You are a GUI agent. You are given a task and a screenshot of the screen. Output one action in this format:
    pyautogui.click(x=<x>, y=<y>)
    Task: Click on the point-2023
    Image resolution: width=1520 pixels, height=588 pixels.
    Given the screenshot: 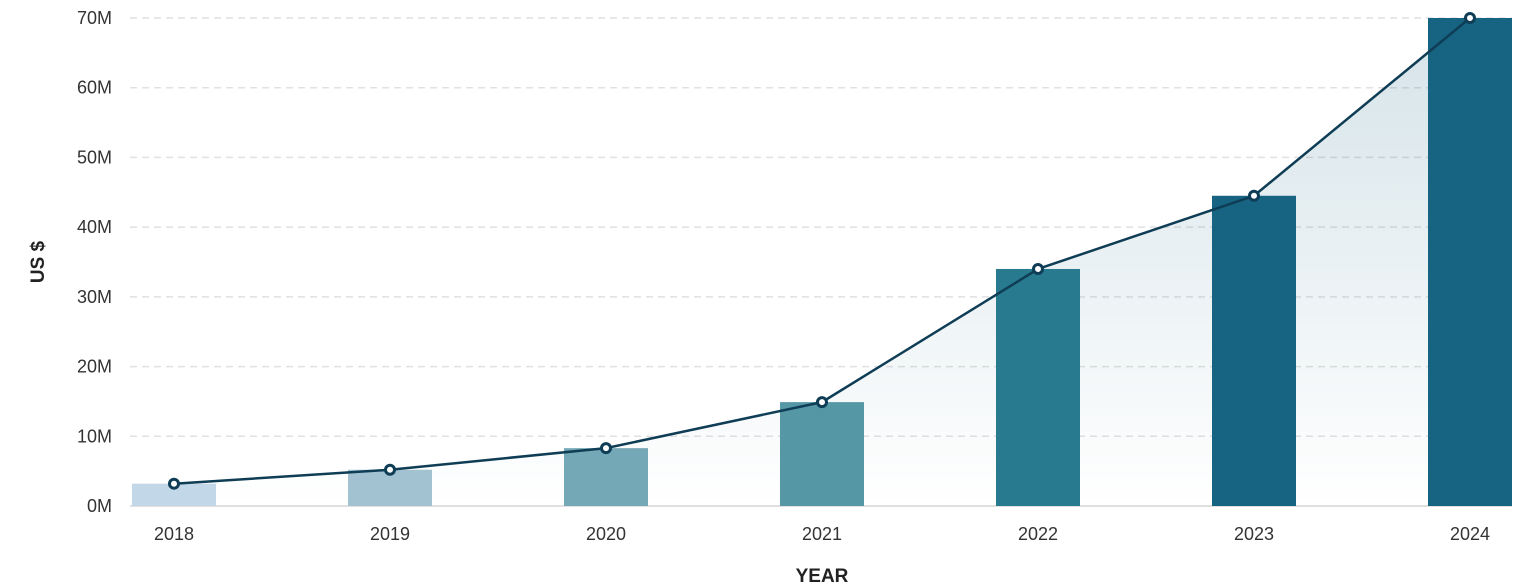 What is the action you would take?
    pyautogui.click(x=1254, y=195)
    